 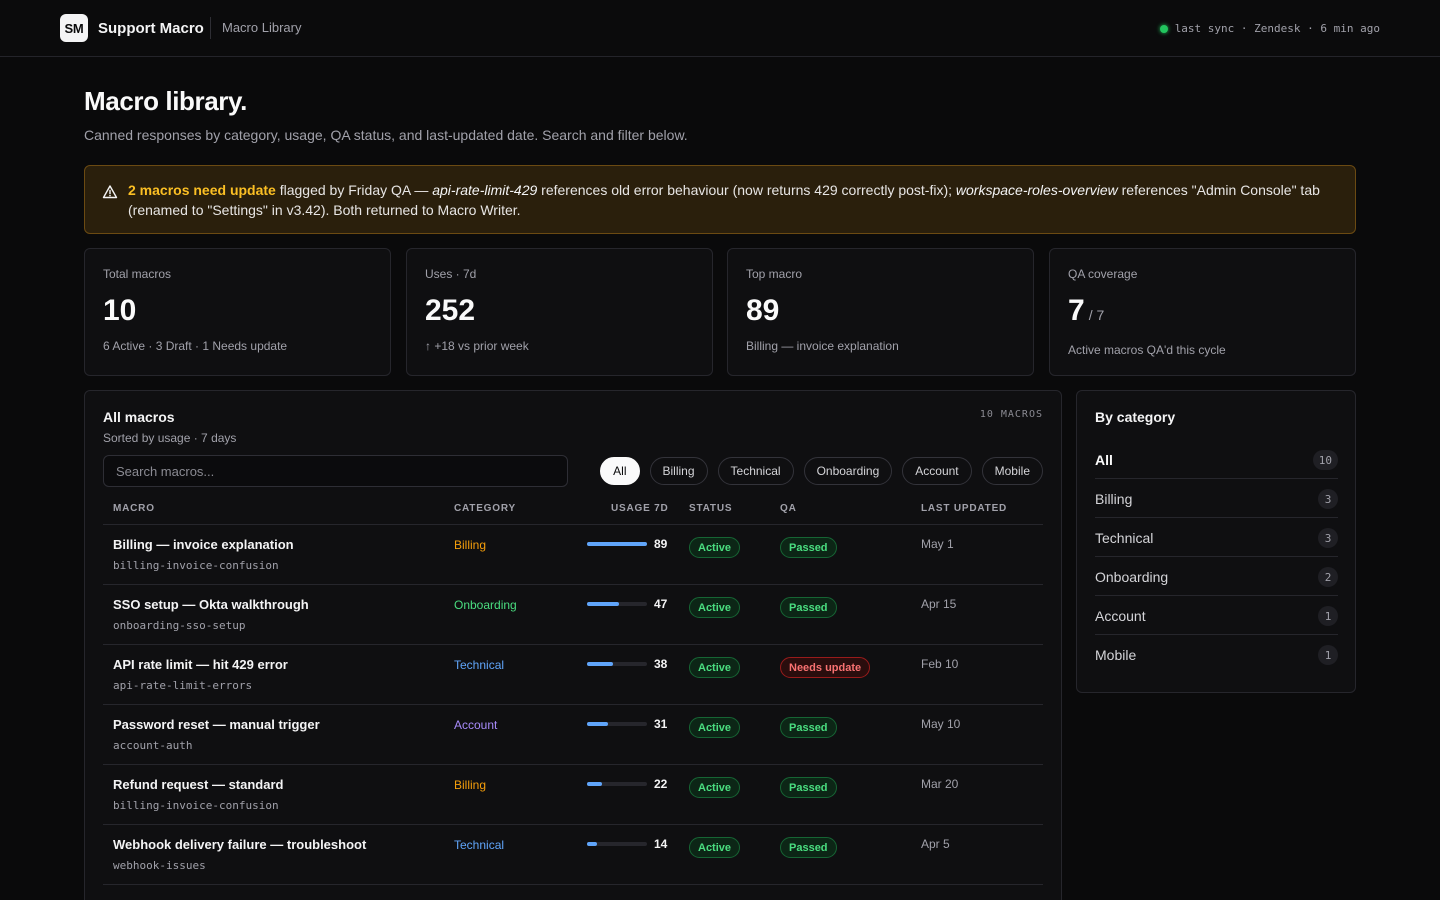 I want to click on macro-category: Billing, so click(x=470, y=785).